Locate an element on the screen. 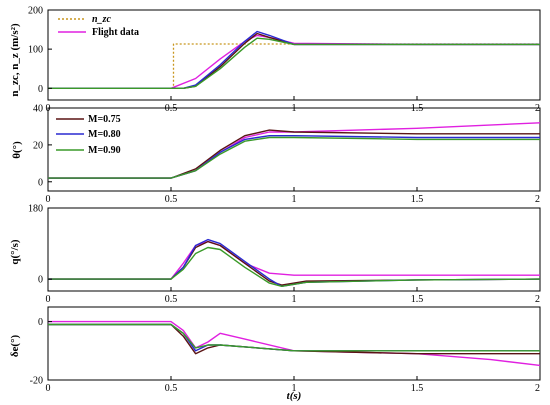 Image resolution: width=550 pixels, height=405 pixels. y-axis-label: q(°/s) is located at coordinates (15, 252).